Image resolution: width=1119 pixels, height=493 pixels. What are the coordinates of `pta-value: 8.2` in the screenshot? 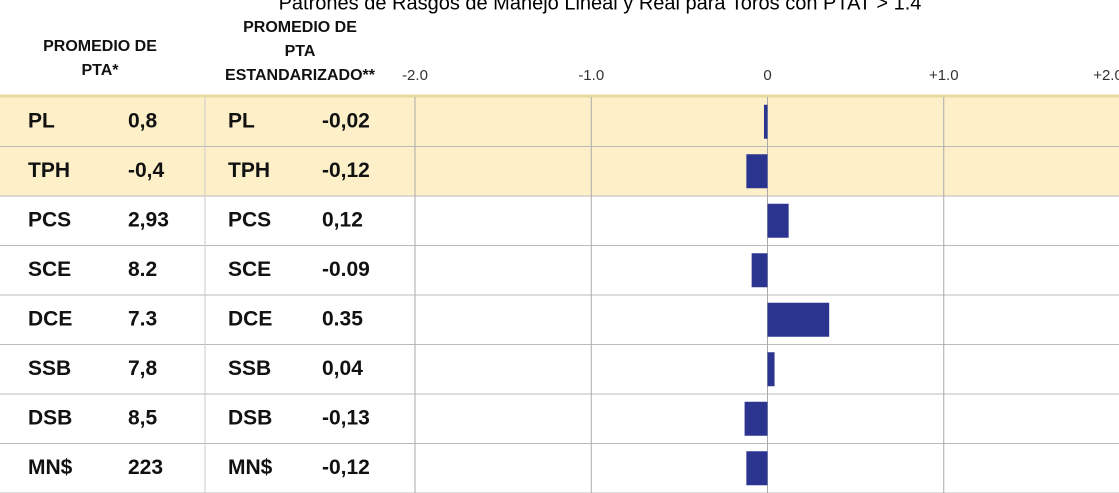 It's located at (142, 269).